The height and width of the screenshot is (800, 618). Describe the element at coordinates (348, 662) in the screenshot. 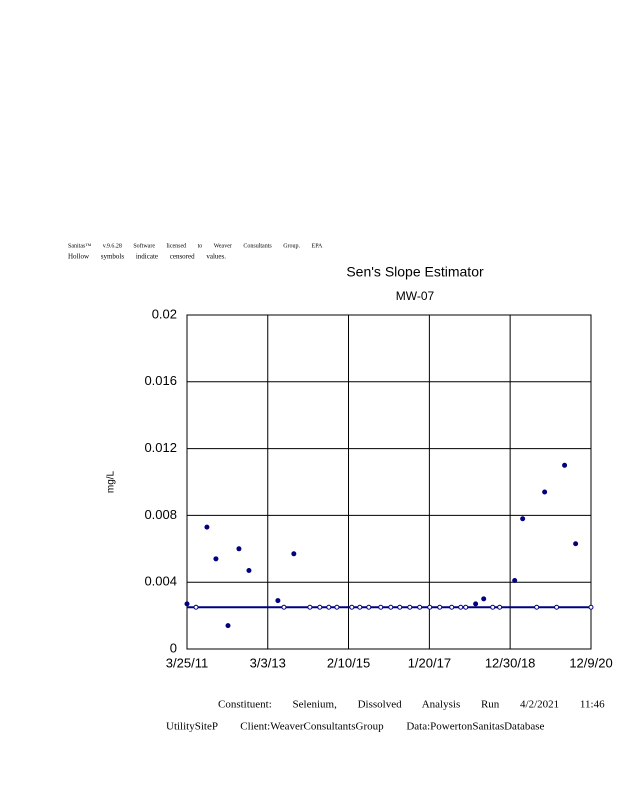

I see `x-tick-label: 2/10/15` at that location.